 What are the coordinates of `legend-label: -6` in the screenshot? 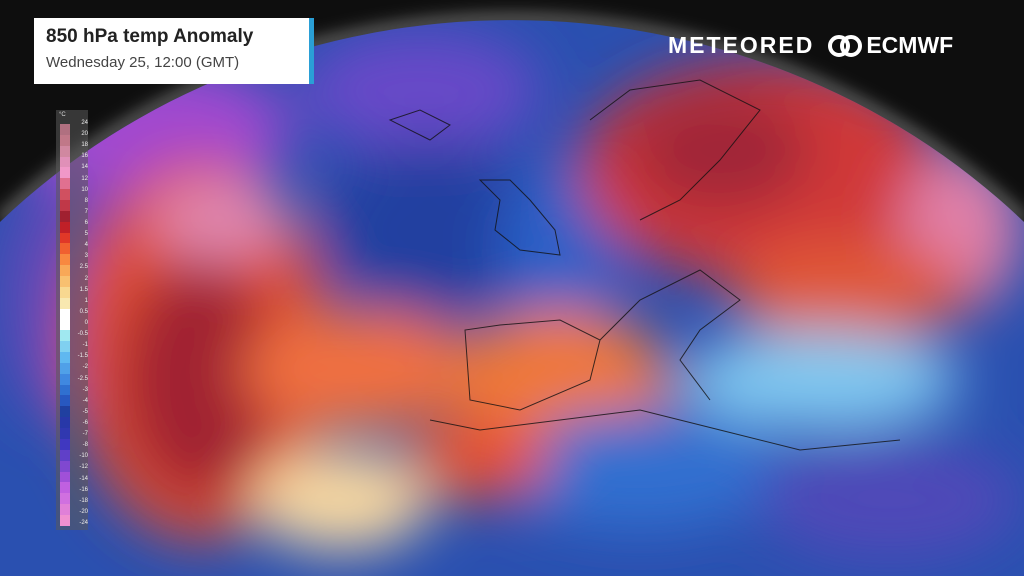 It's located at (85, 422).